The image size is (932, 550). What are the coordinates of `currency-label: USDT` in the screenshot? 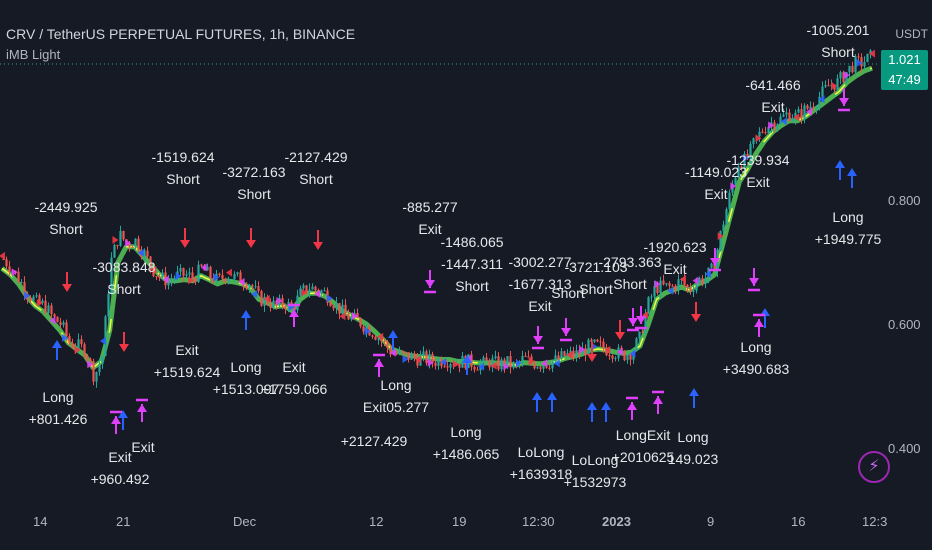 It's located at (911, 34).